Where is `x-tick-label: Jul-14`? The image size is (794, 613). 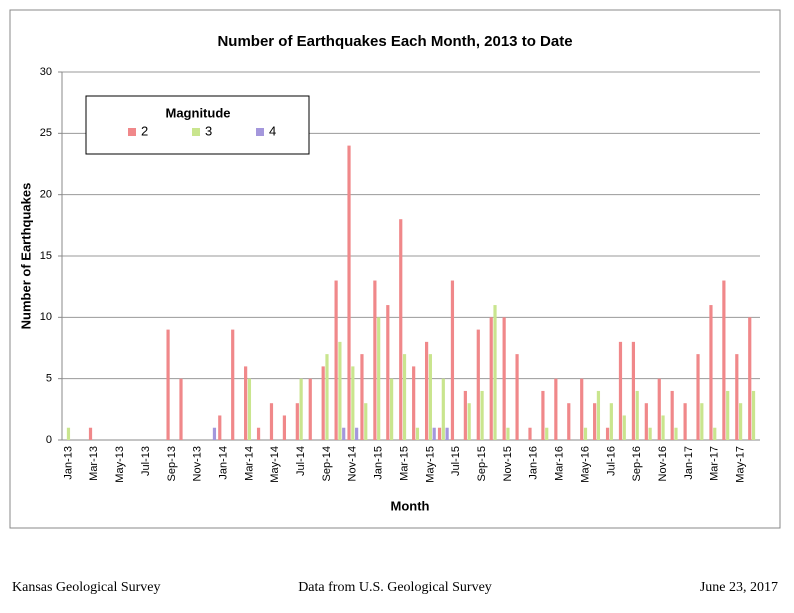
x-tick-label: Jul-14 is located at coordinates (301, 461).